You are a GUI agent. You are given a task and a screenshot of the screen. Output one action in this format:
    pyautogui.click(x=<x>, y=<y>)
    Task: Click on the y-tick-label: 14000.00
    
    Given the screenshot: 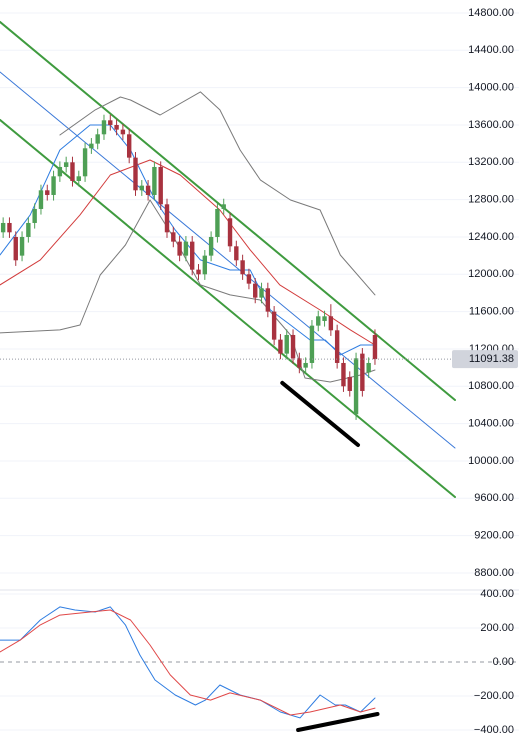 What is the action you would take?
    pyautogui.click(x=491, y=88)
    